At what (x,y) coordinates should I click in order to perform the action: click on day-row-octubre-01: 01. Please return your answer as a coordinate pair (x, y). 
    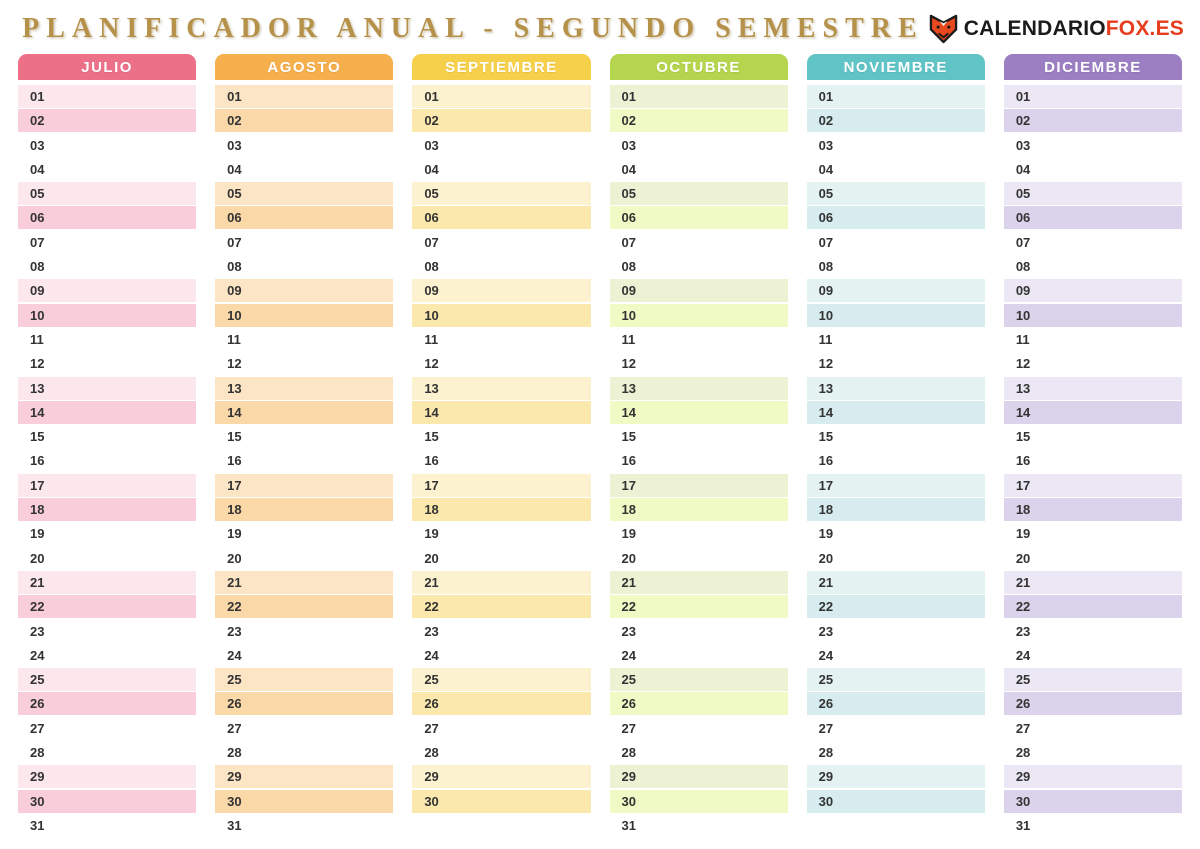
    Looking at the image, I should click on (698, 96).